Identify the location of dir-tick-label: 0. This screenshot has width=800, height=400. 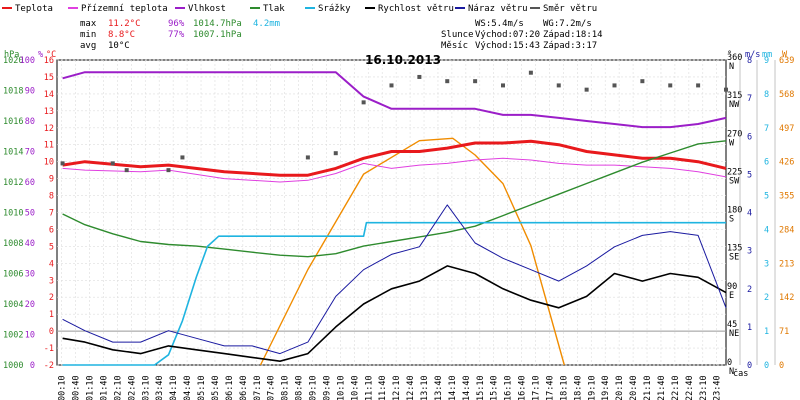
(729, 363).